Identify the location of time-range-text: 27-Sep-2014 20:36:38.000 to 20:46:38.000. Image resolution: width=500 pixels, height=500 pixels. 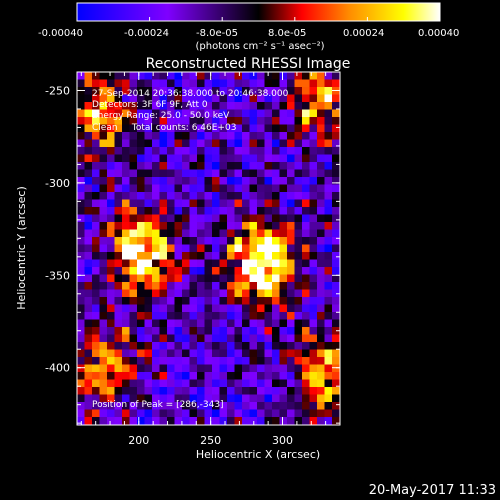
(190, 94).